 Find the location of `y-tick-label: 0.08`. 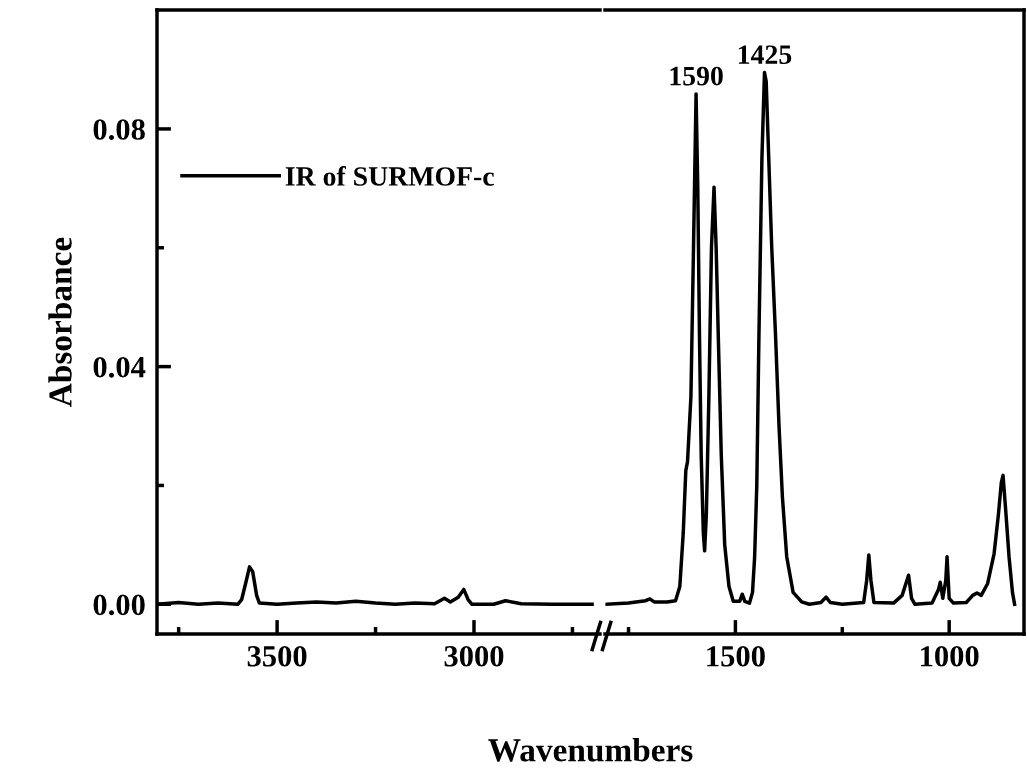

y-tick-label: 0.08 is located at coordinates (119, 129).